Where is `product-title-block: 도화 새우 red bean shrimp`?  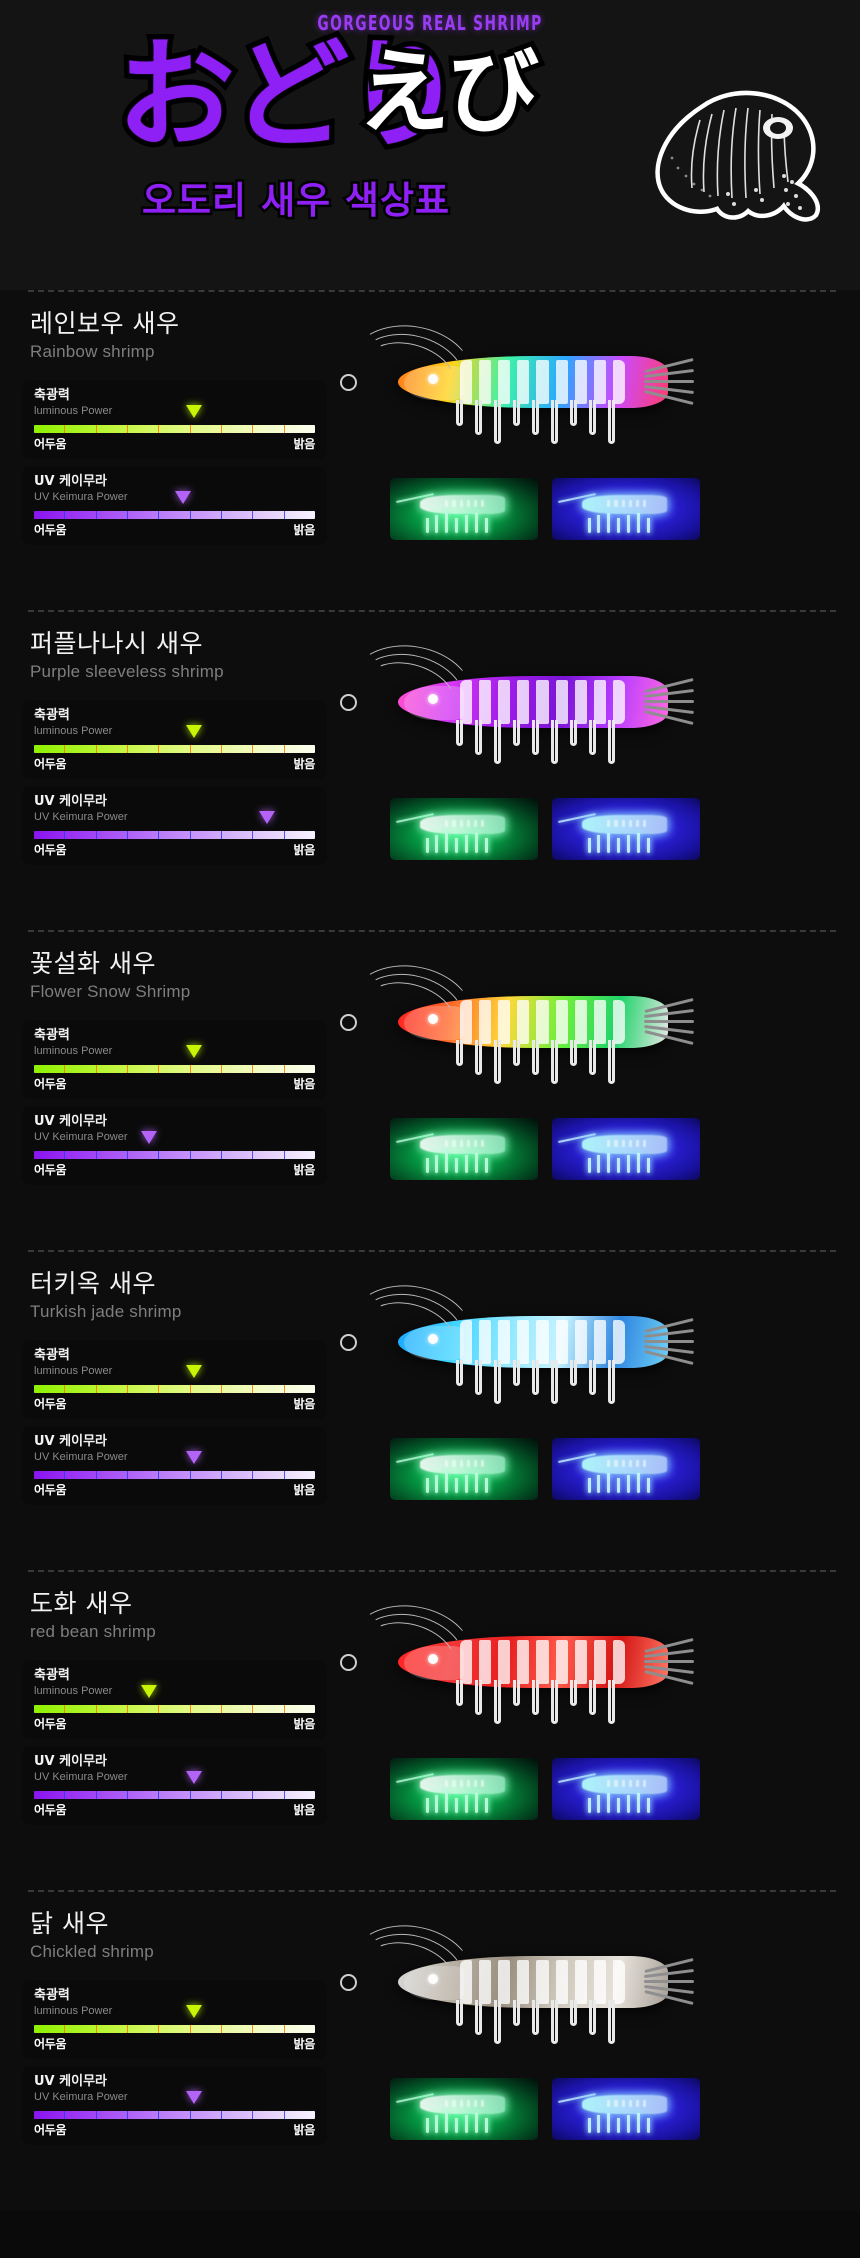 product-title-block: 도화 새우 red bean shrimp is located at coordinates (430, 1607).